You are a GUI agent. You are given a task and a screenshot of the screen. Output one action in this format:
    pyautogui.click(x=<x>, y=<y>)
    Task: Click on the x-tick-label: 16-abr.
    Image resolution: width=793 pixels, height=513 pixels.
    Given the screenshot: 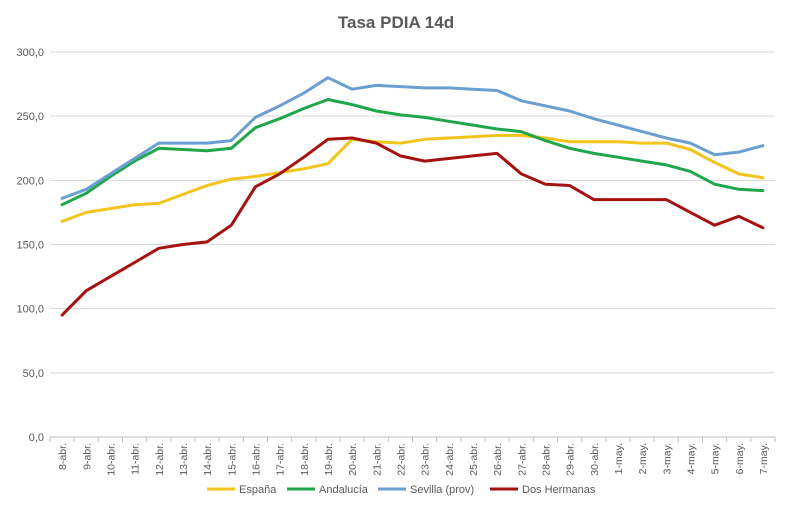 What is the action you would take?
    pyautogui.click(x=256, y=459)
    